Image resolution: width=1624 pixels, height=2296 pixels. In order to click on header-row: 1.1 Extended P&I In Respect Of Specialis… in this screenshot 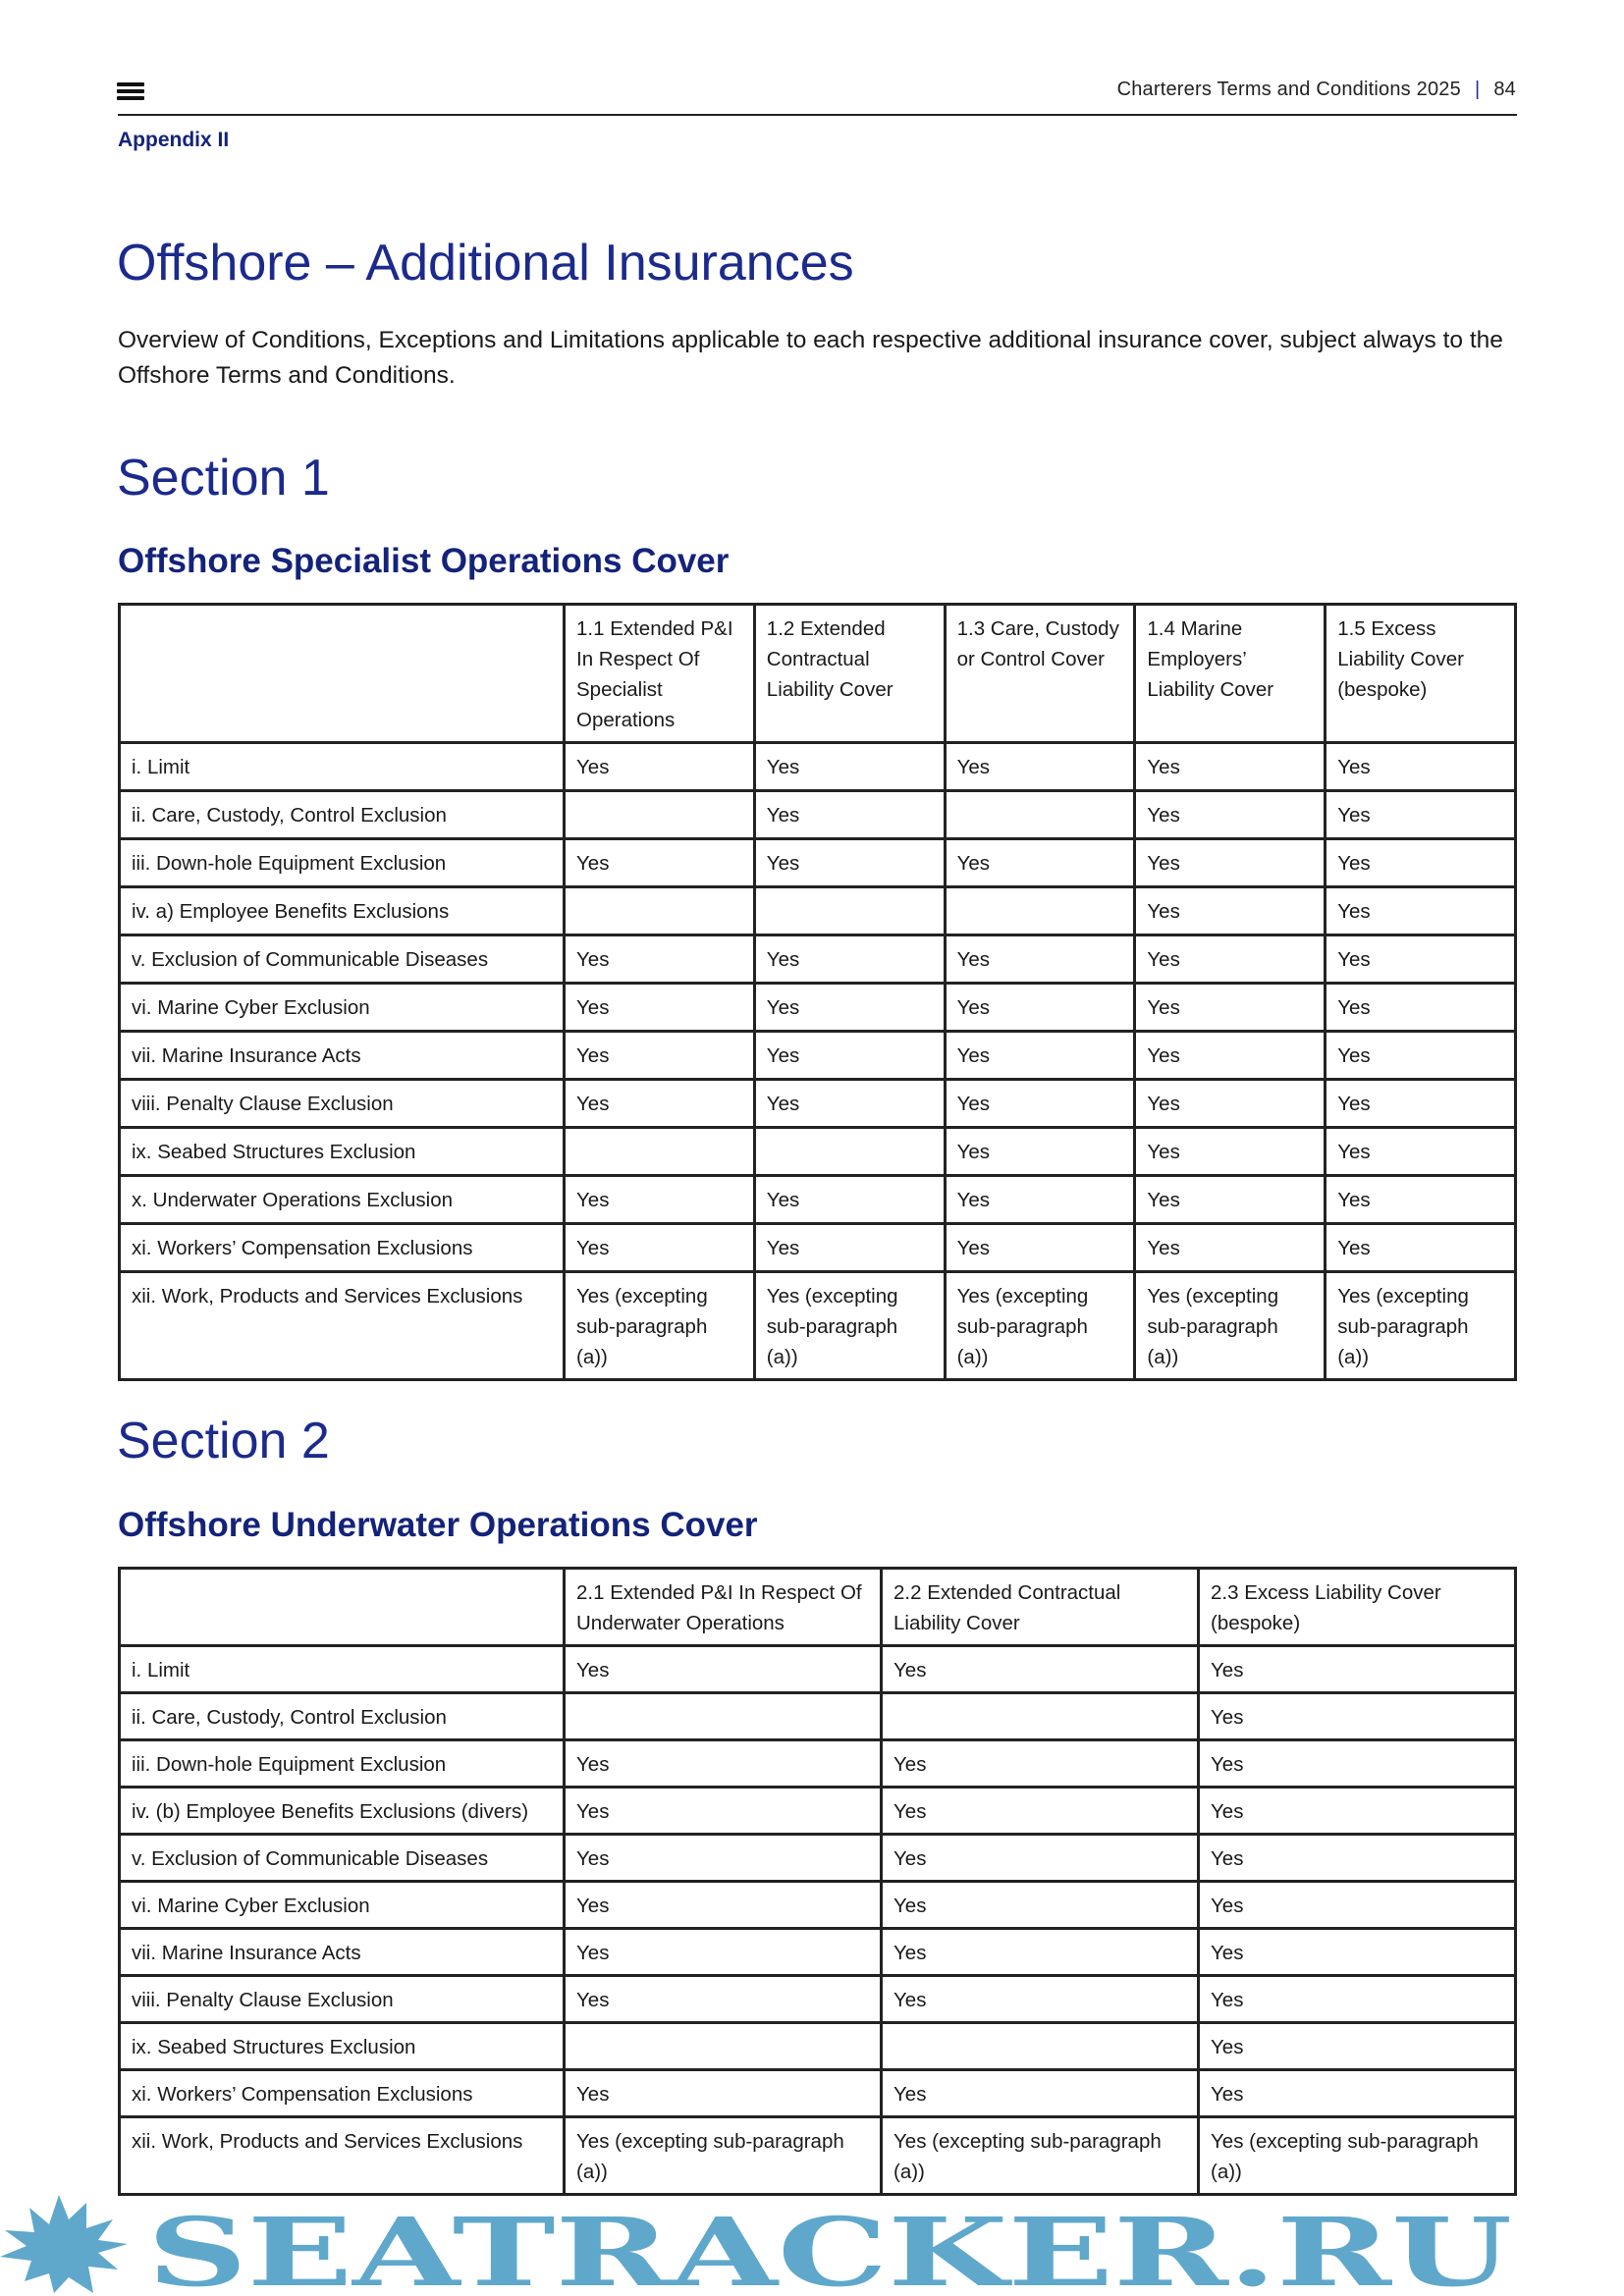, I will do `click(817, 673)`.